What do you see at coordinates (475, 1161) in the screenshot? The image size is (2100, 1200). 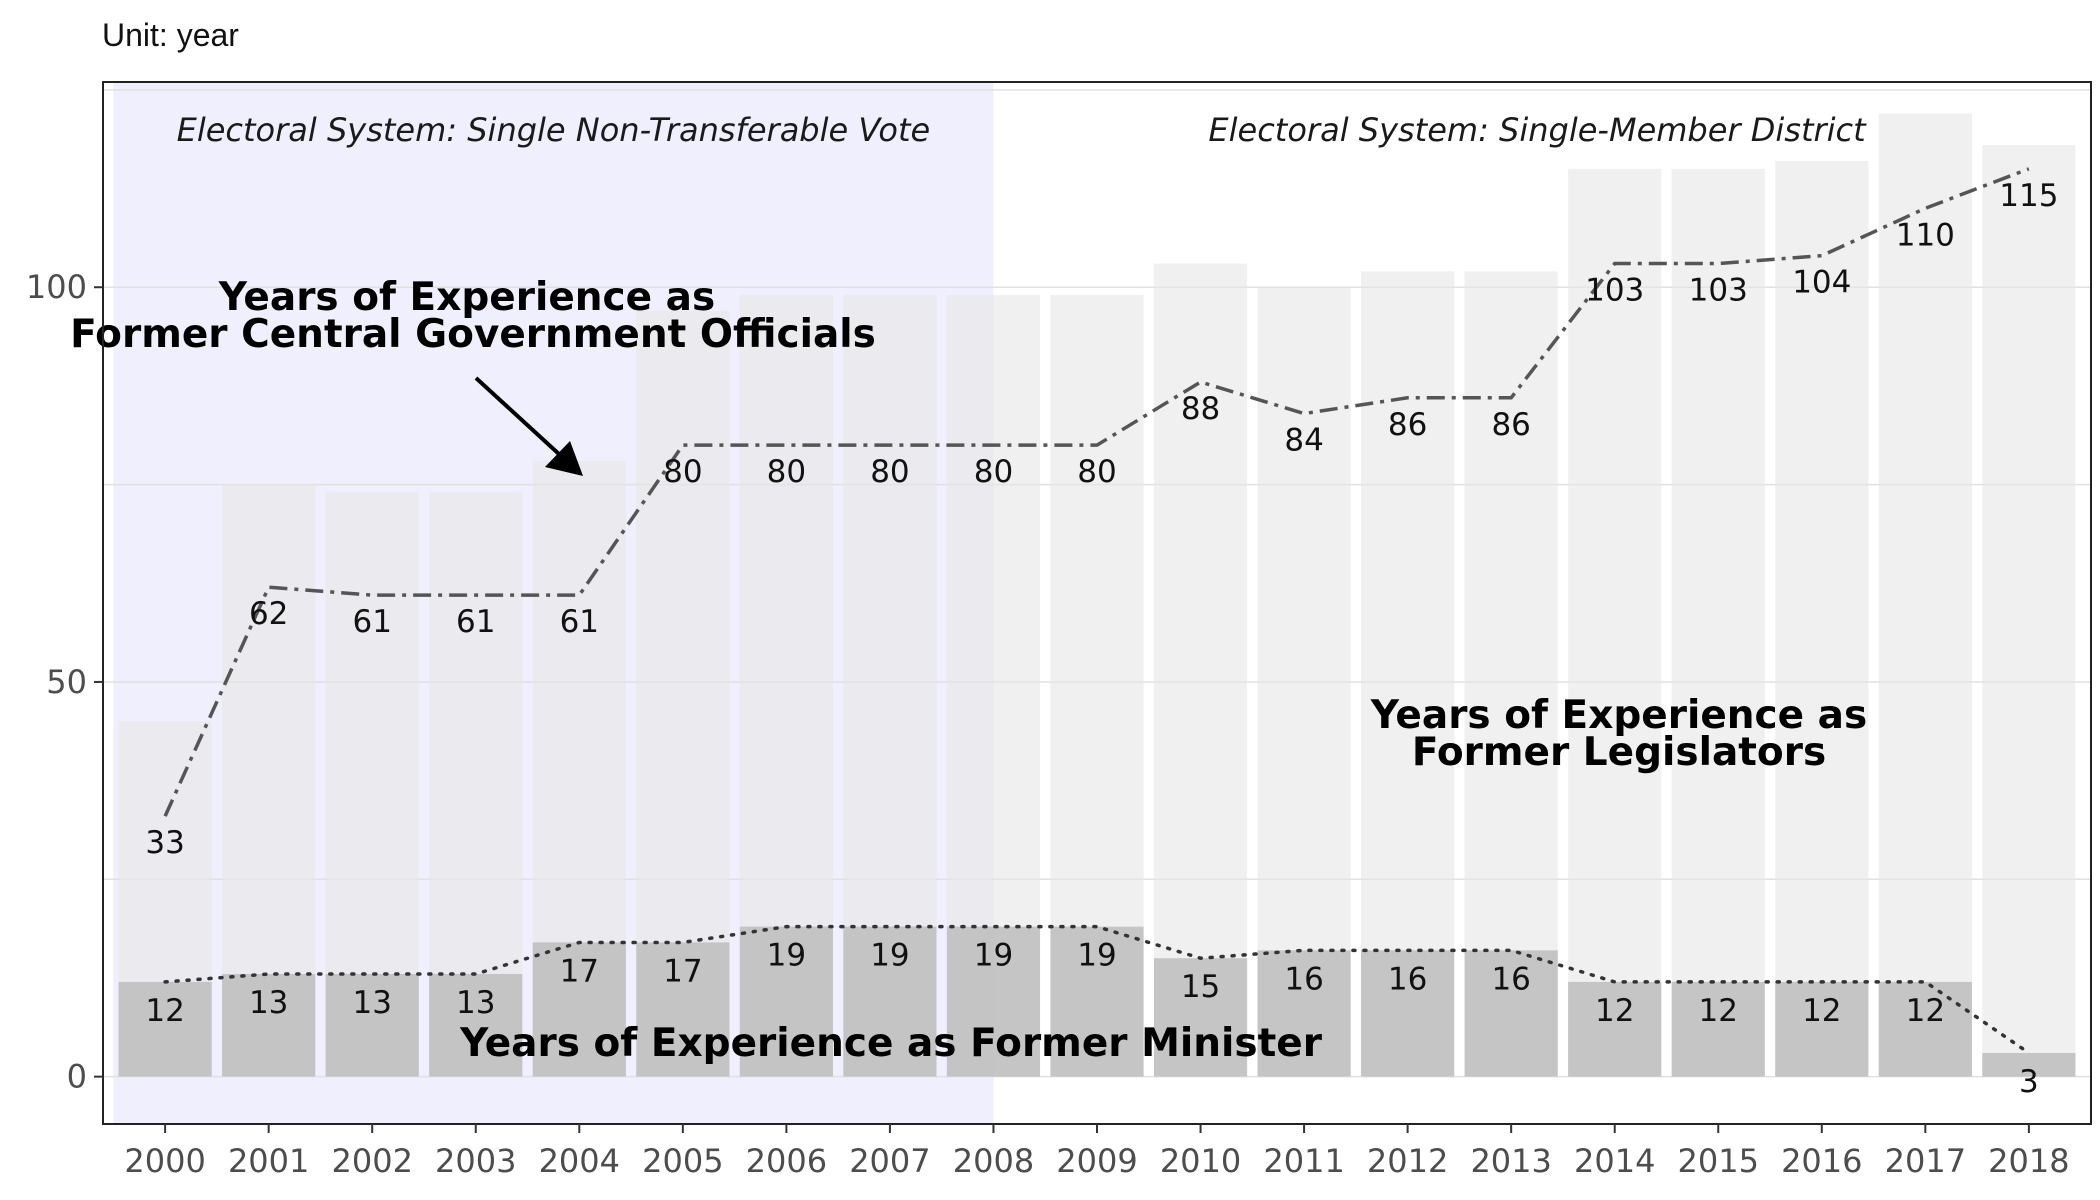 I see `x-tick-label: 2003` at bounding box center [475, 1161].